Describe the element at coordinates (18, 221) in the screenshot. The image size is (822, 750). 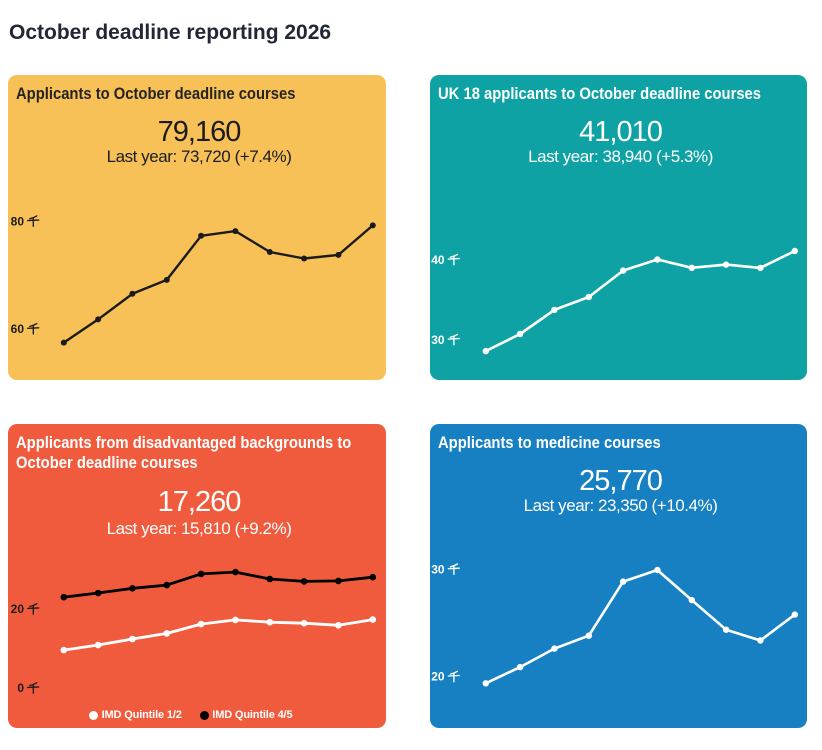
I see `svg-text: 80` at that location.